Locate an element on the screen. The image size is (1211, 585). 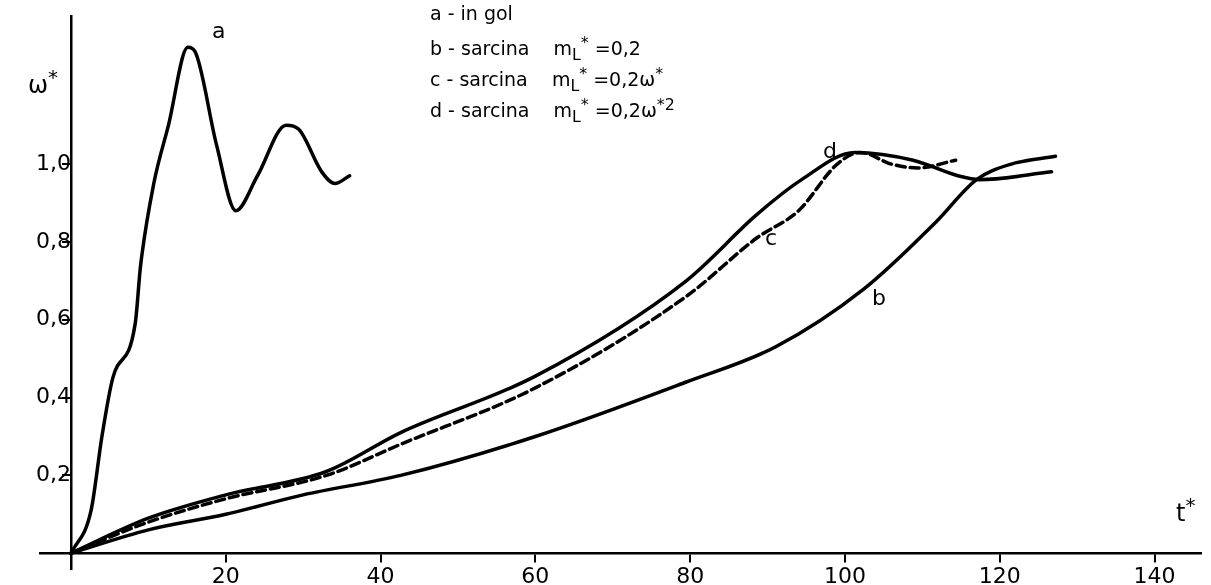
annotation: d is located at coordinates (830, 150).